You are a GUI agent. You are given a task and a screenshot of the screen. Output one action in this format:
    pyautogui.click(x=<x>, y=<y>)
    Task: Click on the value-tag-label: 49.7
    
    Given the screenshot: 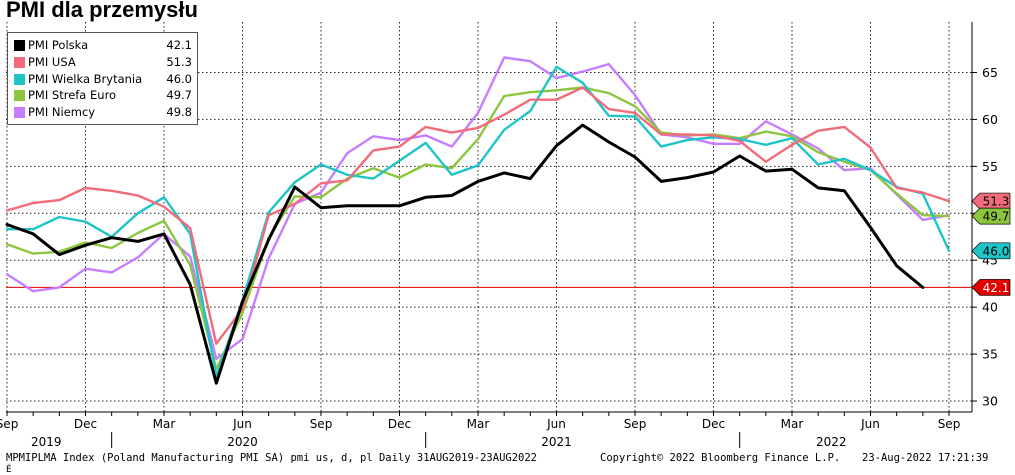 What is the action you would take?
    pyautogui.click(x=996, y=217)
    